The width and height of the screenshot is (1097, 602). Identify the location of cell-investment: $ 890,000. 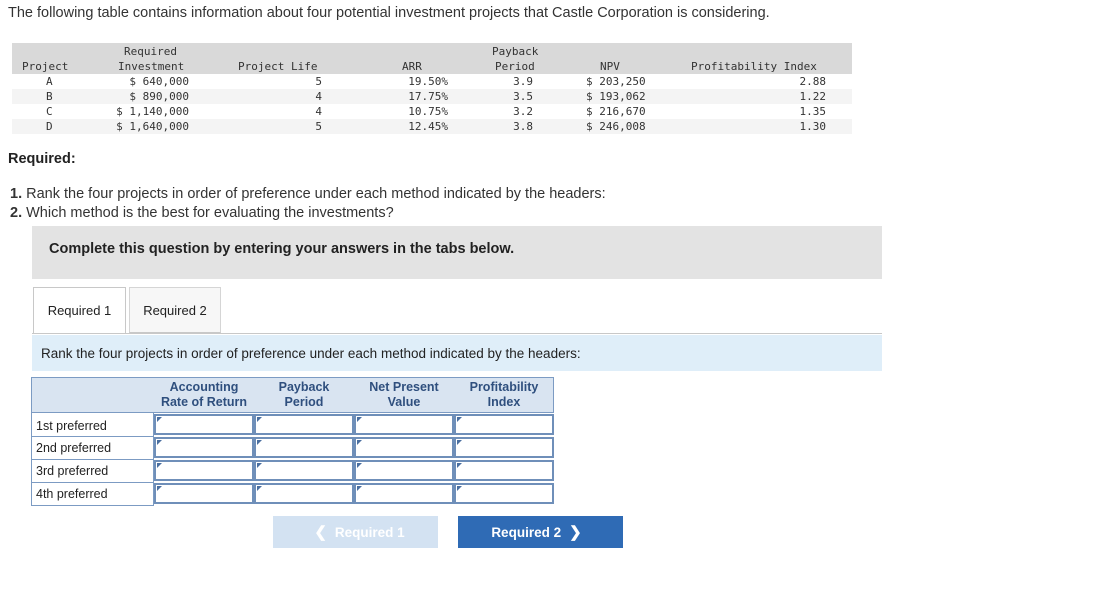
(159, 96).